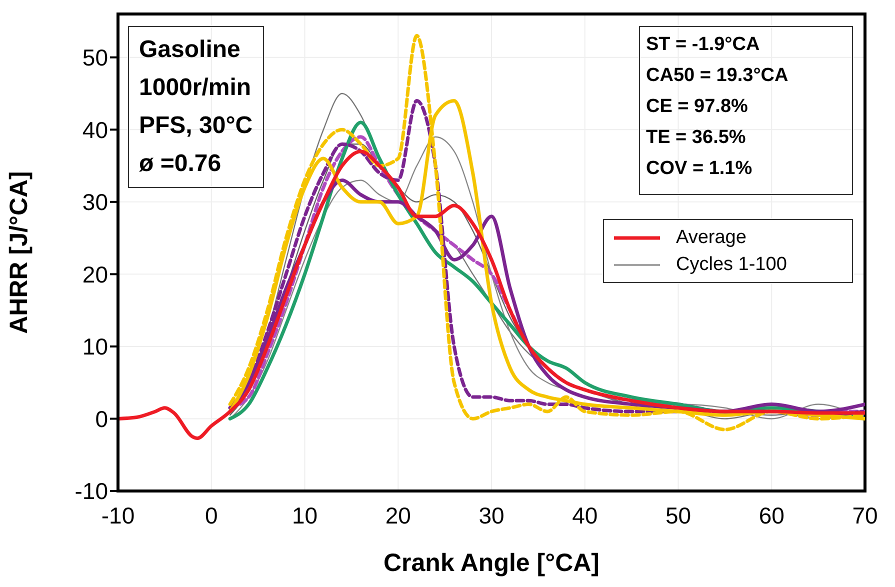  I want to click on x-tick-label: 0, so click(211, 515).